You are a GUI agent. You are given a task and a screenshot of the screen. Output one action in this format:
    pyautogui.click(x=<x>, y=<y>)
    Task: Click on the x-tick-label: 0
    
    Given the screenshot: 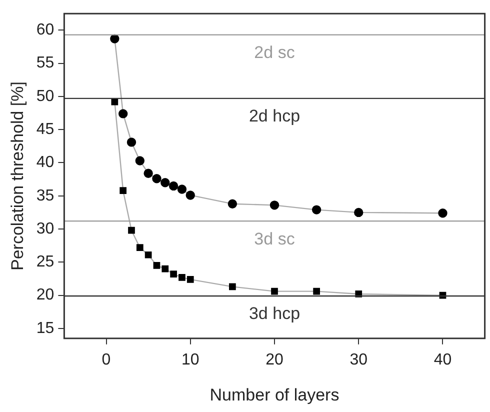 What is the action you would take?
    pyautogui.click(x=106, y=359)
    